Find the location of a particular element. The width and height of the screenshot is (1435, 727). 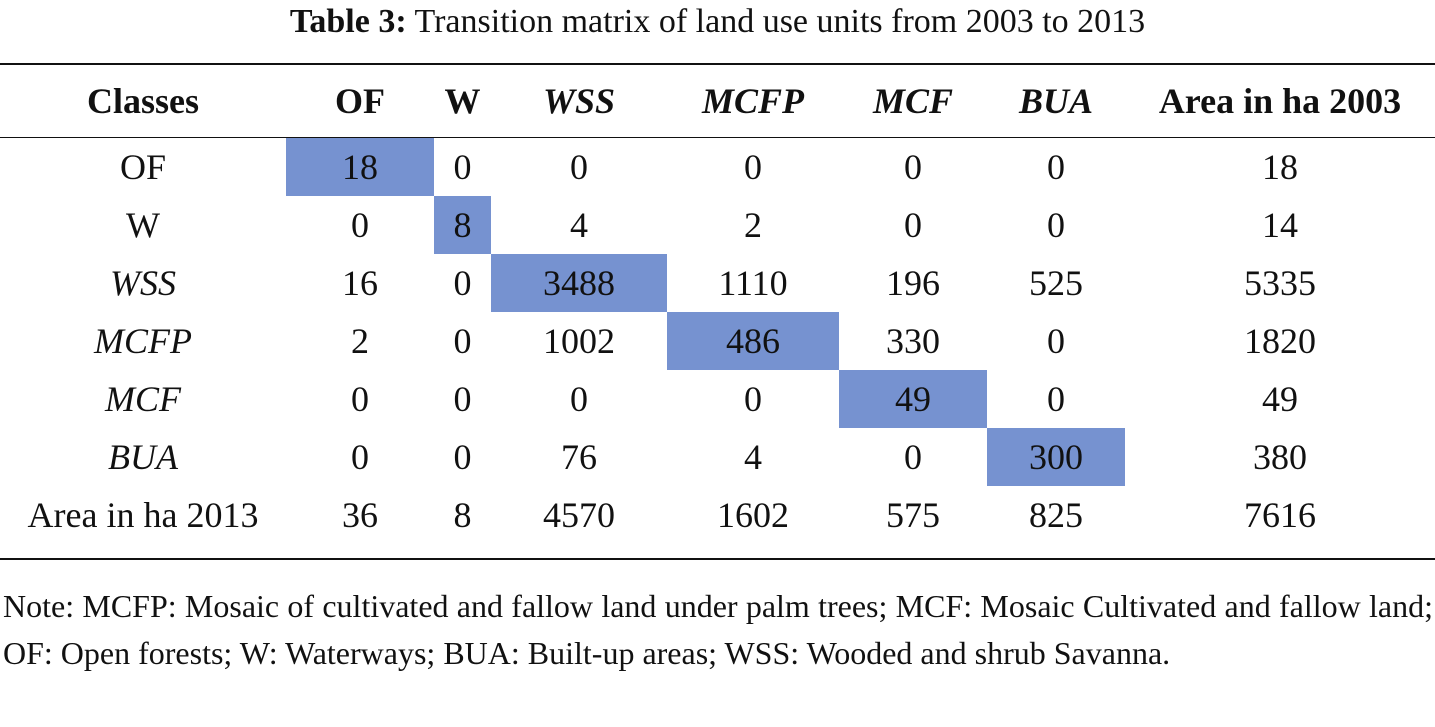

table-cell: 575 is located at coordinates (913, 515).